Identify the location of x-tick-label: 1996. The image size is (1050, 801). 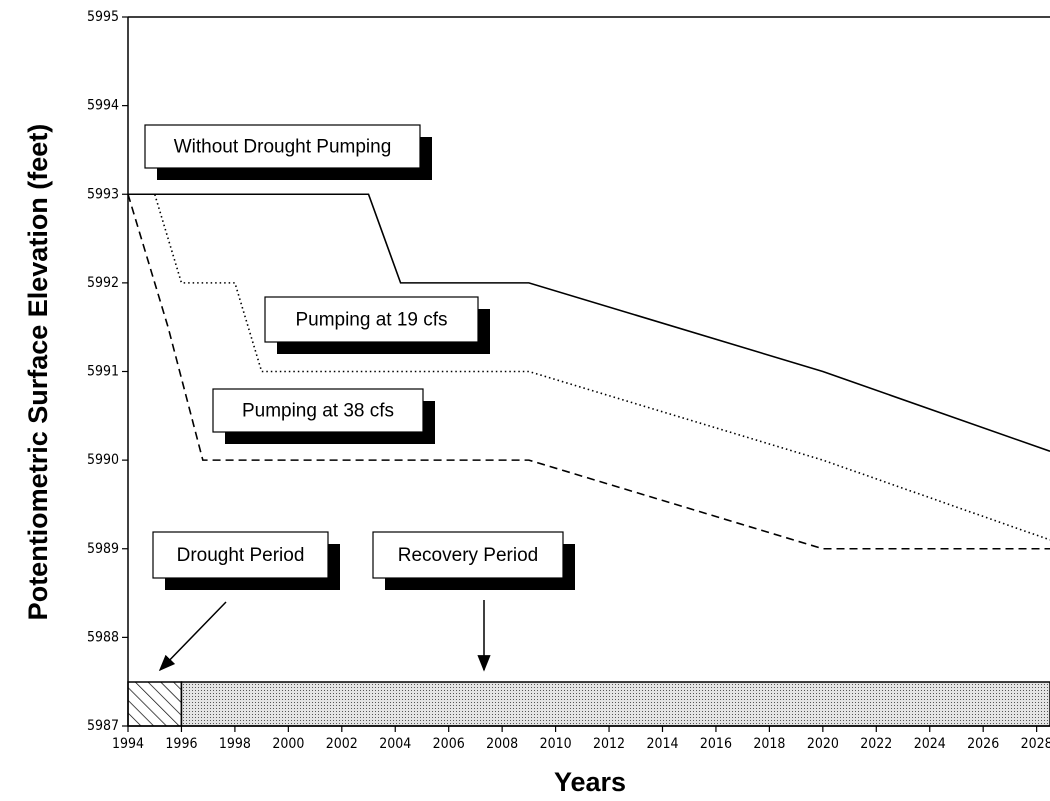
(181, 744).